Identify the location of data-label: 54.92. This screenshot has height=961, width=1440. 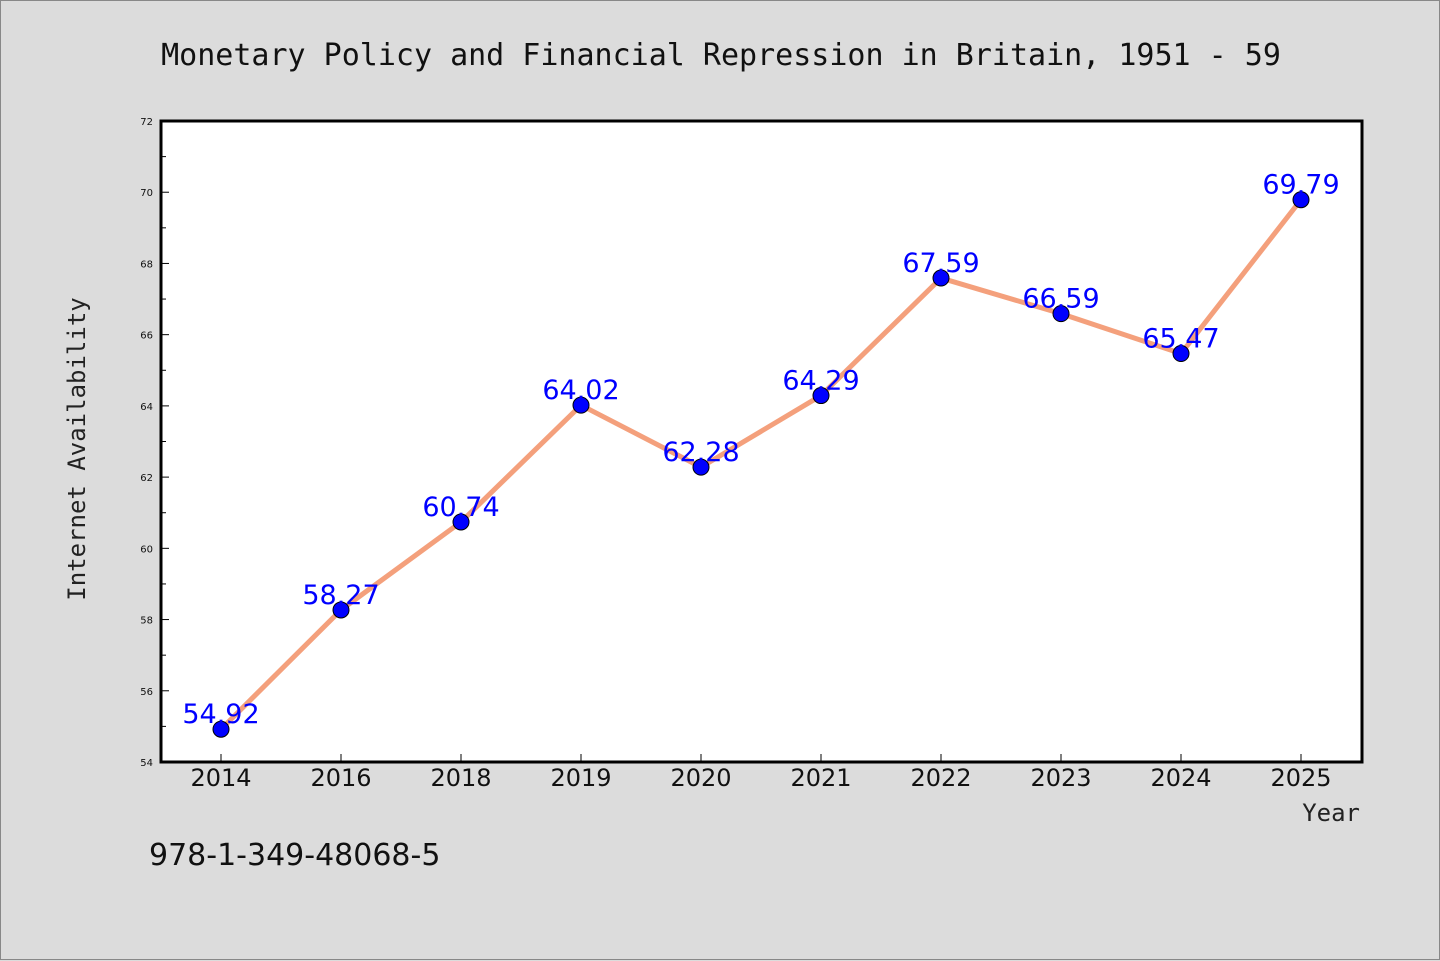
(220, 714).